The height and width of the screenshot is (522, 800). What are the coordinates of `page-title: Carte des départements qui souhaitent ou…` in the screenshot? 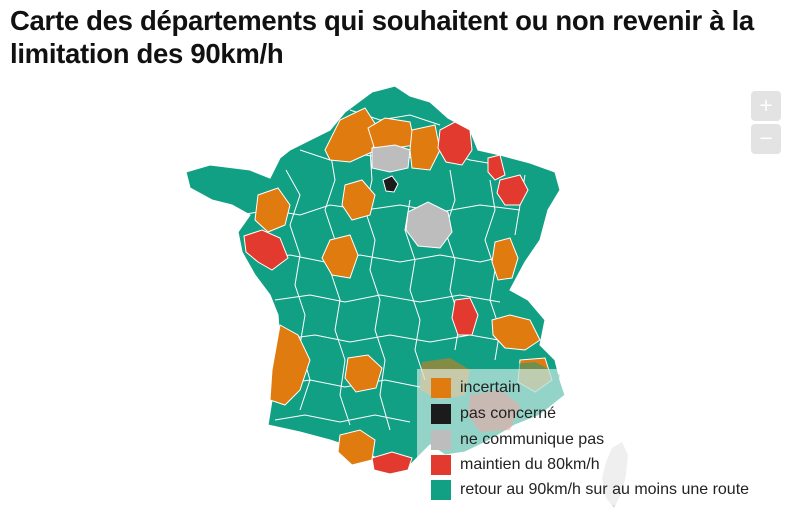 It's located at (382, 37).